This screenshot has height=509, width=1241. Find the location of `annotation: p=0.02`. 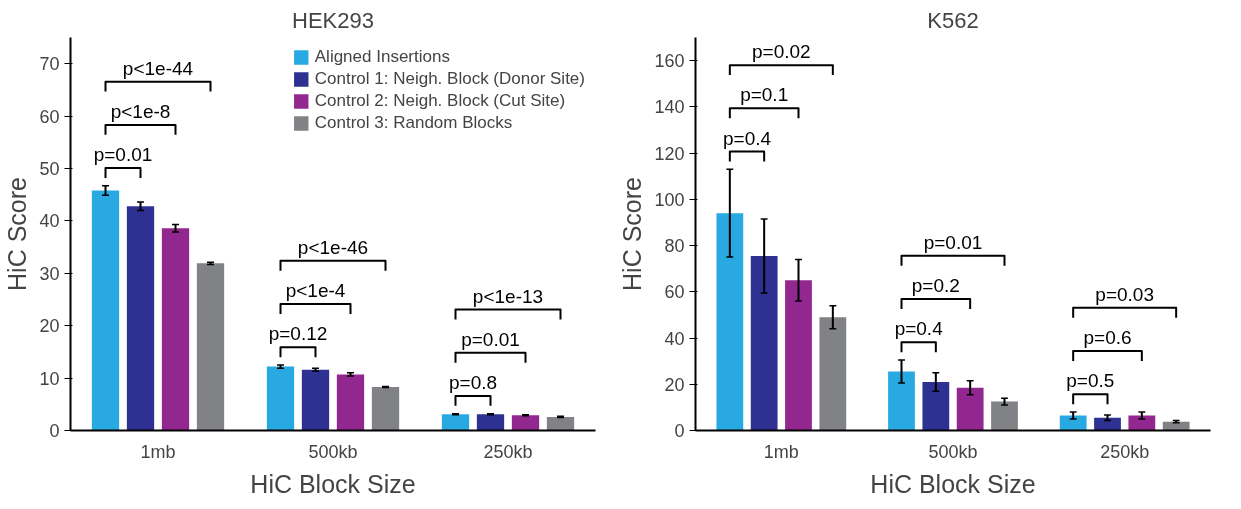

annotation: p=0.02 is located at coordinates (781, 52).